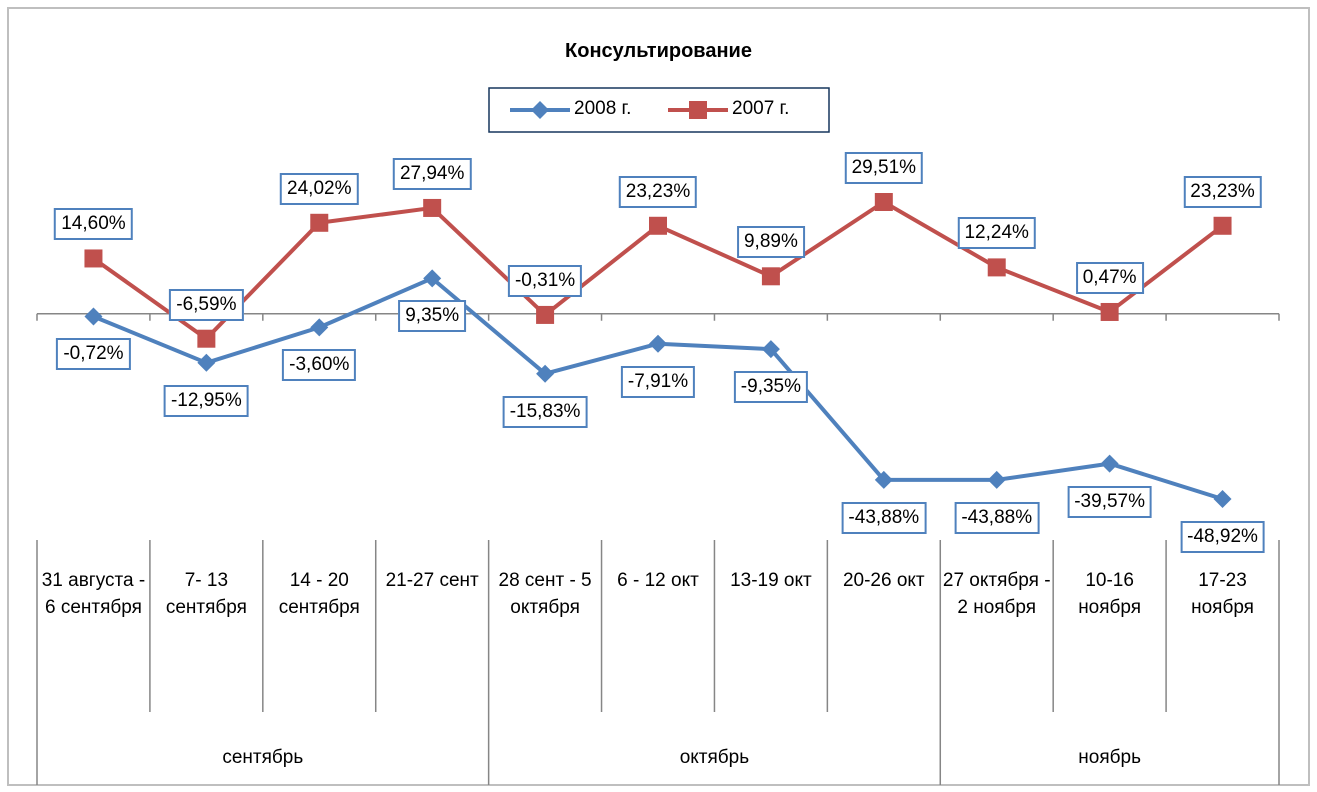 The image size is (1317, 792). What do you see at coordinates (319, 594) in the screenshot?
I see `category-label: 14 - 20 сентября` at bounding box center [319, 594].